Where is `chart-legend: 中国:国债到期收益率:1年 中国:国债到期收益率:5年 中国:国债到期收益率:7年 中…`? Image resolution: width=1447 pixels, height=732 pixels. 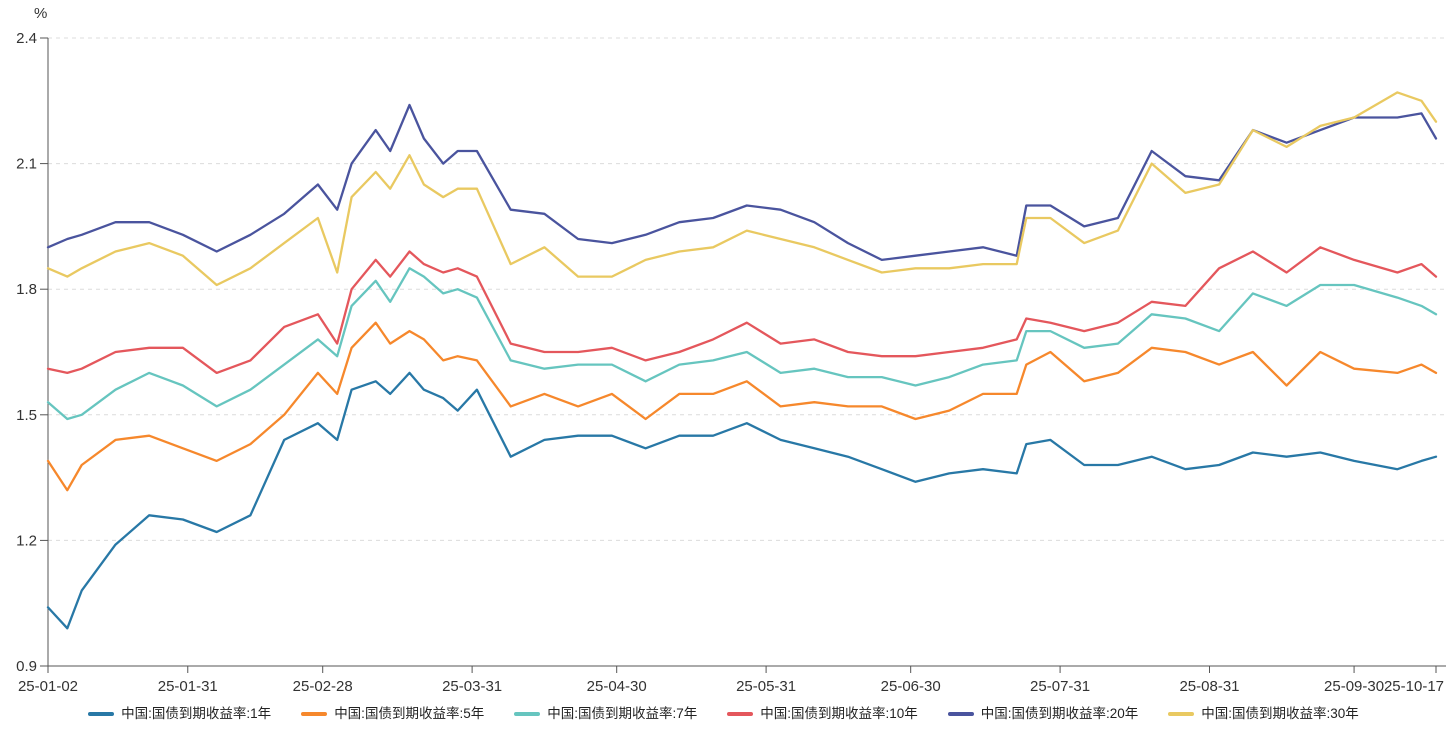
chart-legend: 中国:国债到期收益率:1年 中国:国债到期收益率:5年 中国:国债到期收益率:7年 中… is located at coordinates (723, 714).